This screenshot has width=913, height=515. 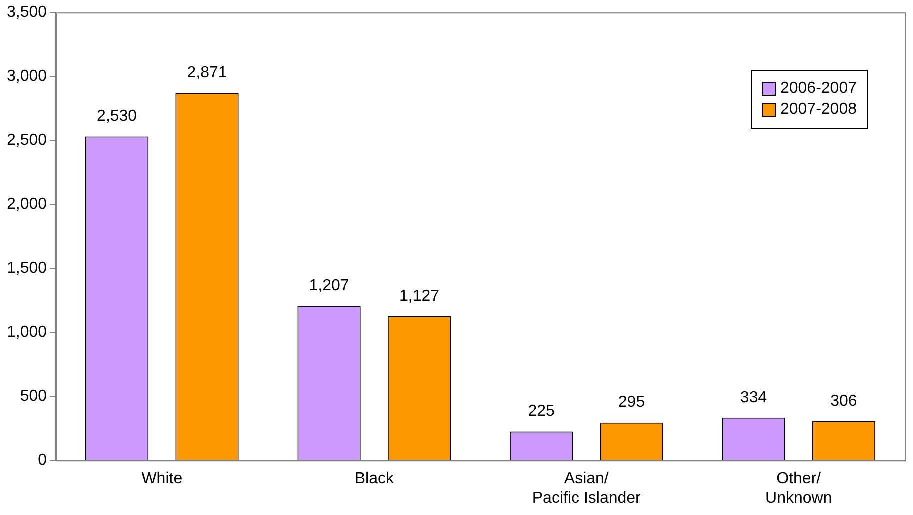 What do you see at coordinates (329, 286) in the screenshot?
I see `data-label: 1,207` at bounding box center [329, 286].